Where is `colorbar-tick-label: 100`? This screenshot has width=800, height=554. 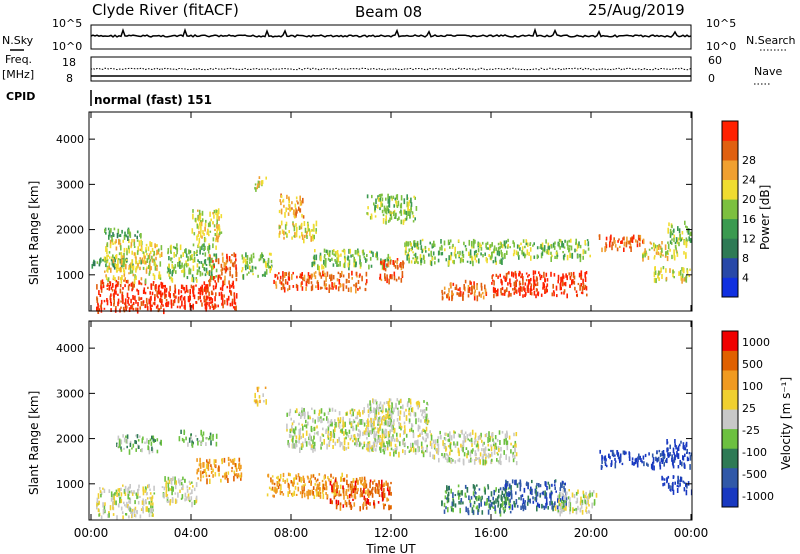
colorbar-tick-label: 100 is located at coordinates (752, 386).